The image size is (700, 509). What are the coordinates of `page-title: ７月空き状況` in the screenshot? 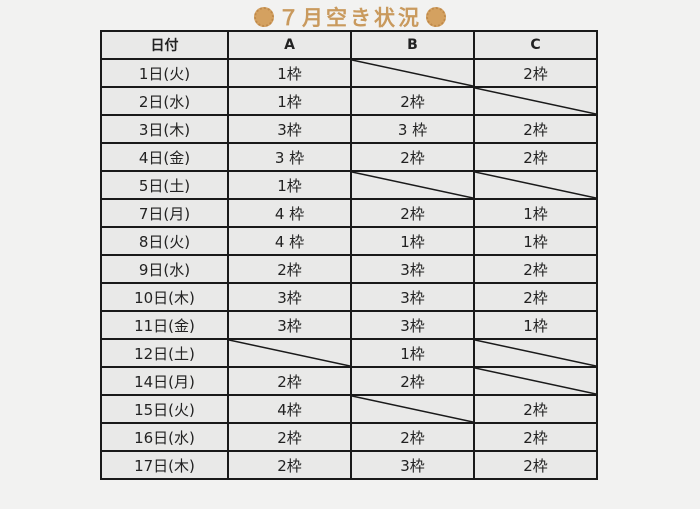 It's located at (350, 17).